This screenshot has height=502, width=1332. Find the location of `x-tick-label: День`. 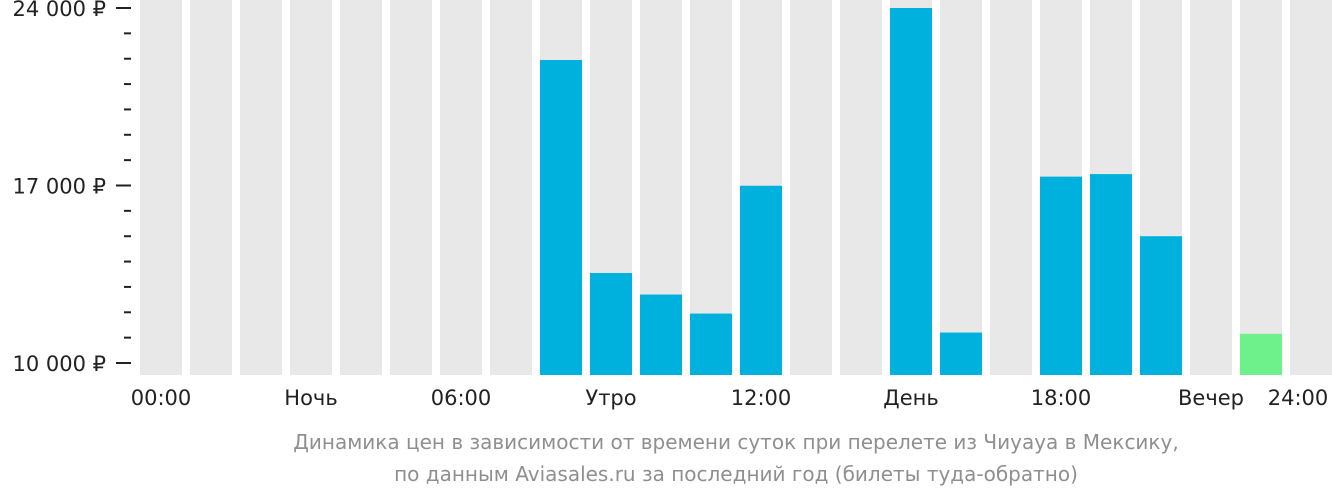

x-tick-label: День is located at coordinates (910, 398).